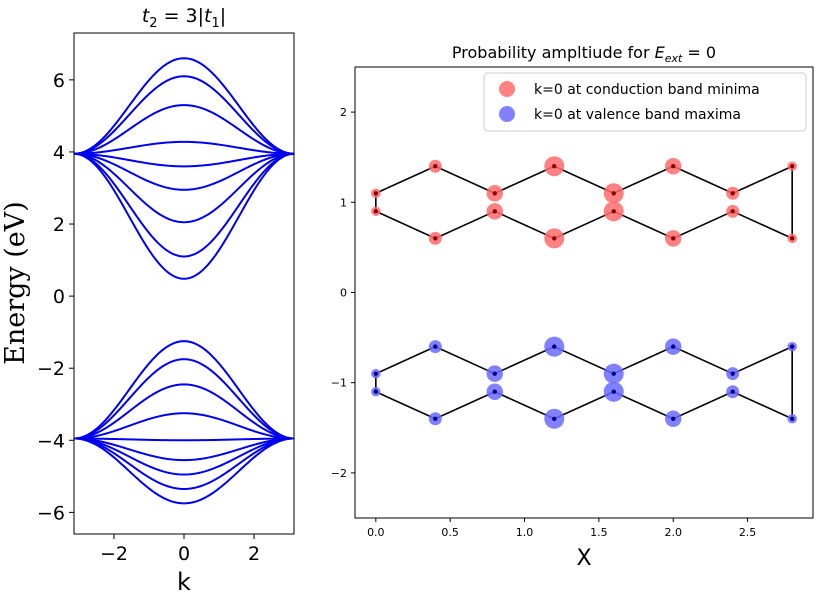 Image resolution: width=820 pixels, height=596 pixels. I want to click on legend-label-conduction: k=0 at conduction band minima, so click(647, 90).